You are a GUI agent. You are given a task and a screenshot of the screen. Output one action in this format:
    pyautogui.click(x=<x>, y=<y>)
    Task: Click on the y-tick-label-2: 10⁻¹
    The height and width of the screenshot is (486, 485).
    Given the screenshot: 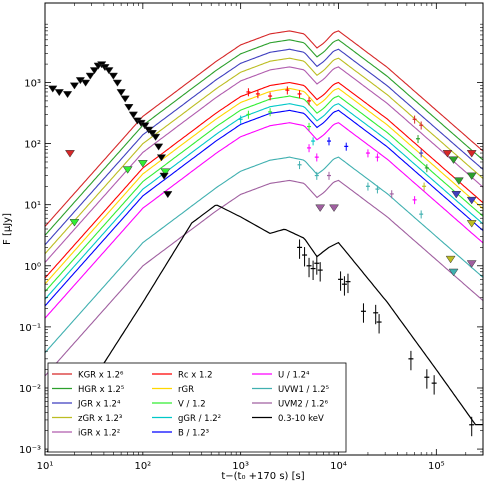 What is the action you would take?
    pyautogui.click(x=30, y=328)
    